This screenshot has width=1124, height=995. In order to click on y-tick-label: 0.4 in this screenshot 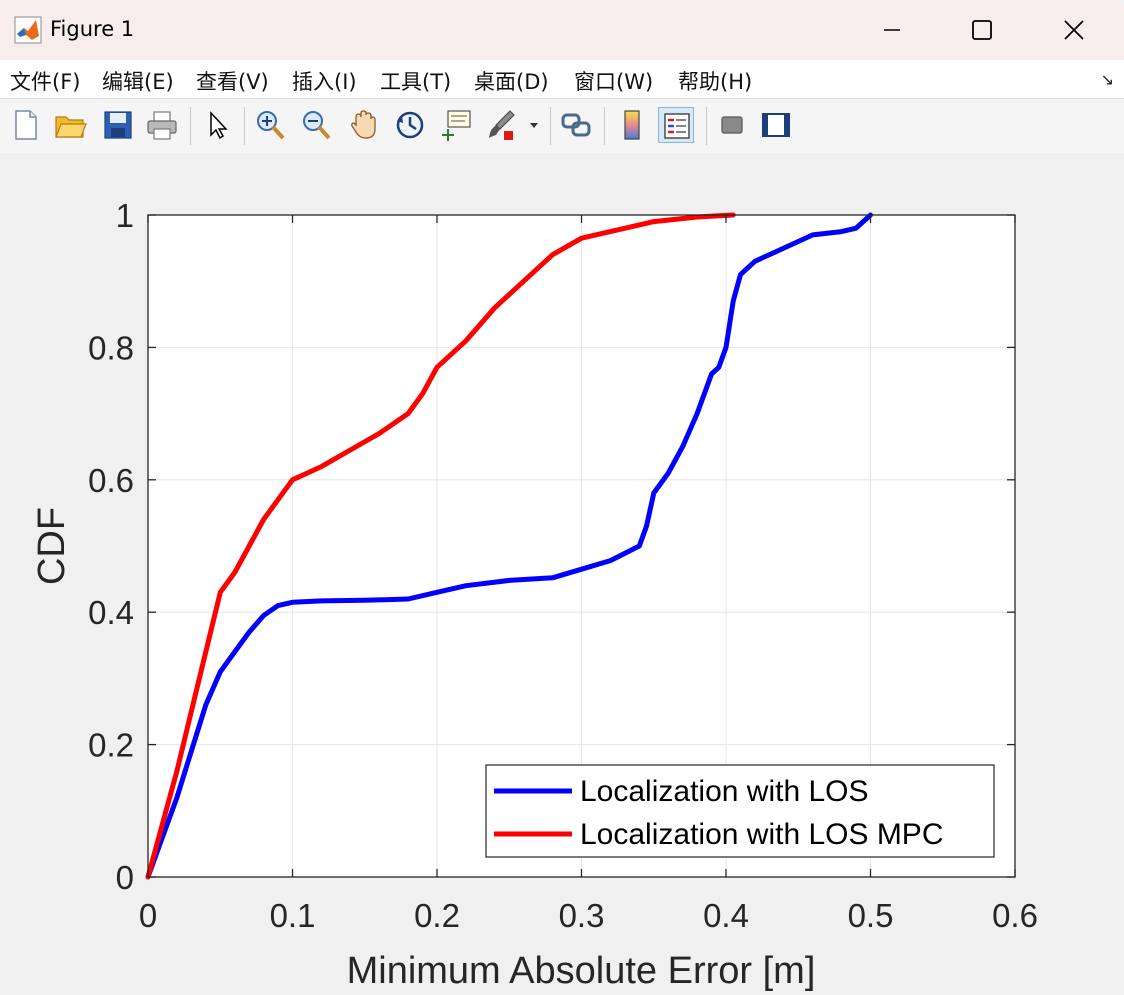, I will do `click(111, 612)`.